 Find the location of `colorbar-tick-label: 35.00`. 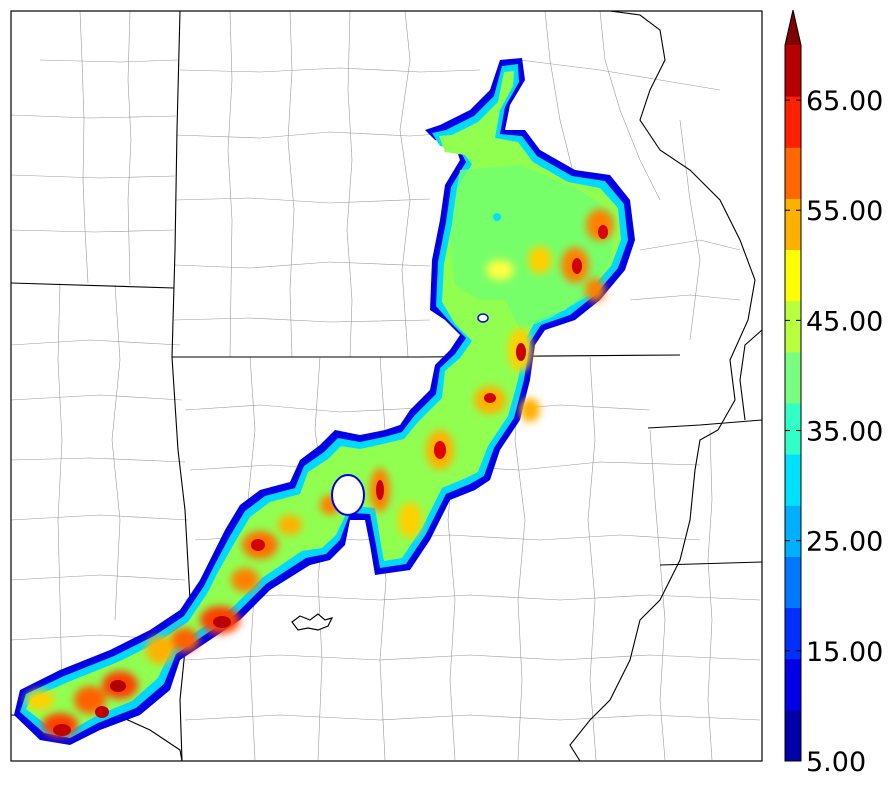

colorbar-tick-label: 35.00 is located at coordinates (844, 432).